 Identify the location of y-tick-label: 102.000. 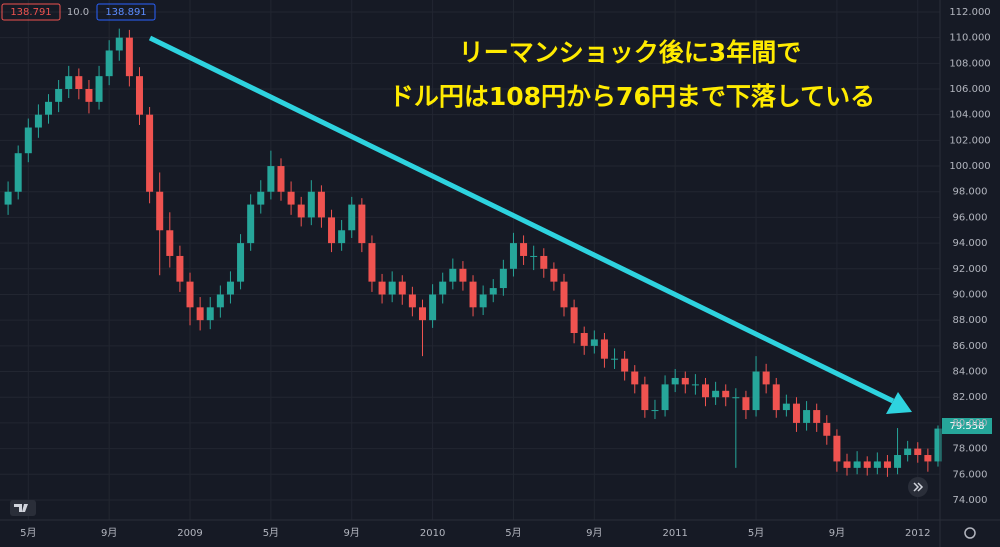
(969, 140).